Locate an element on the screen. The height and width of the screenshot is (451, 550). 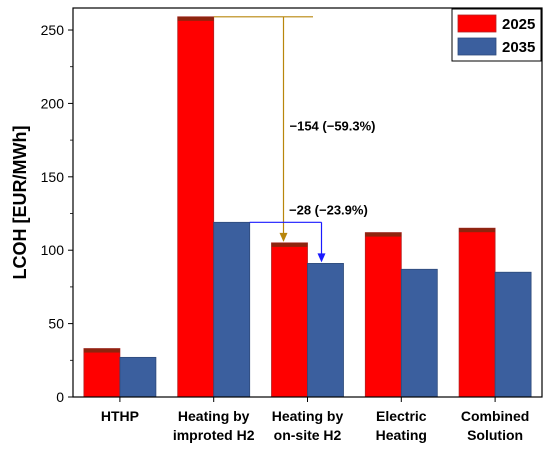
legend-swatch-2025 is located at coordinates (477, 23).